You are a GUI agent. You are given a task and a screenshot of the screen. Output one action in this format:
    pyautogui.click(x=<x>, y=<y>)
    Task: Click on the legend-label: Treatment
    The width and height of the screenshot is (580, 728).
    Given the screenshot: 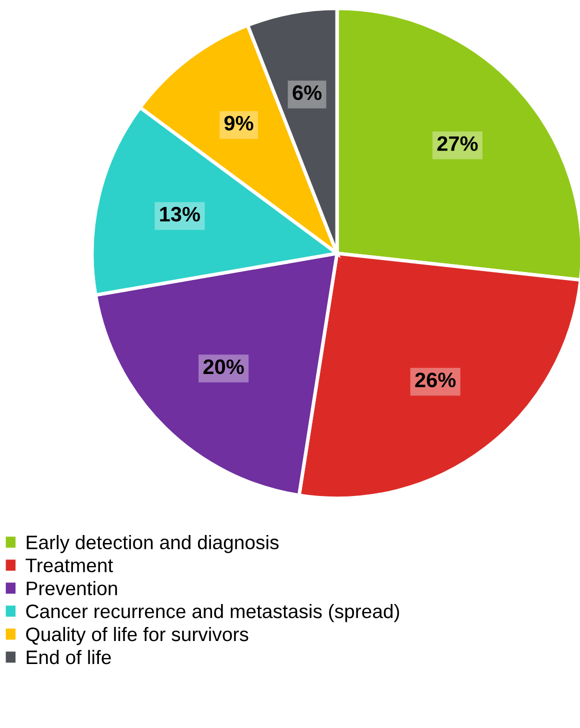 What is the action you would take?
    pyautogui.click(x=69, y=565)
    